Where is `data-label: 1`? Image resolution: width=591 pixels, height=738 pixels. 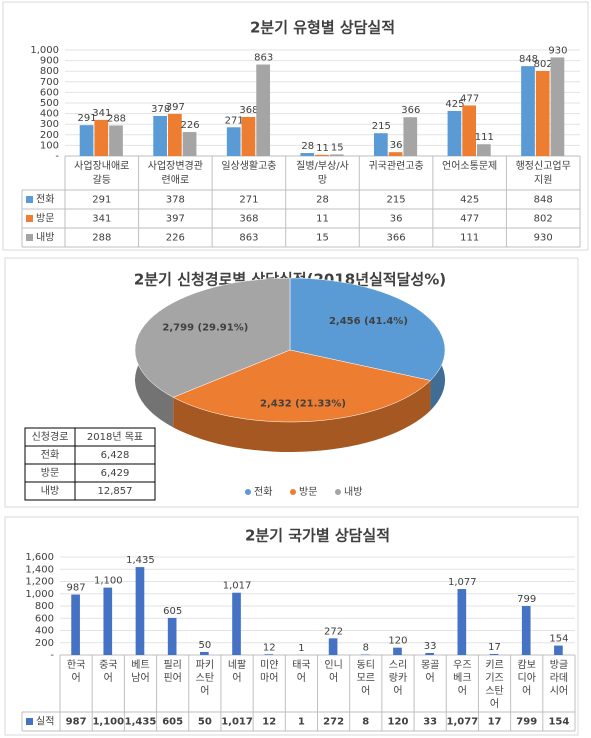 data-label: 1 is located at coordinates (301, 648).